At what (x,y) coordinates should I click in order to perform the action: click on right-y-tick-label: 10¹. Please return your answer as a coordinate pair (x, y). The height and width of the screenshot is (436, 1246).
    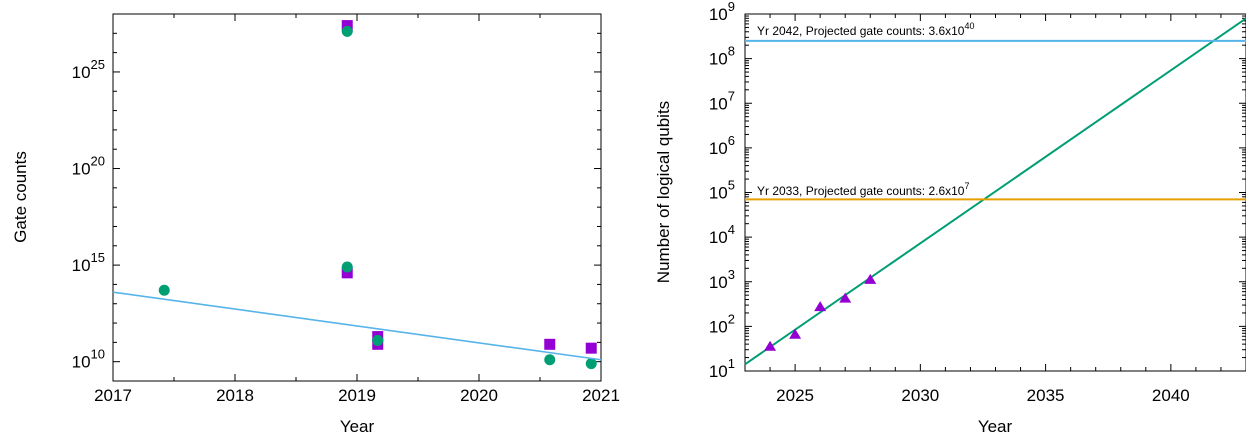
    Looking at the image, I should click on (722, 368).